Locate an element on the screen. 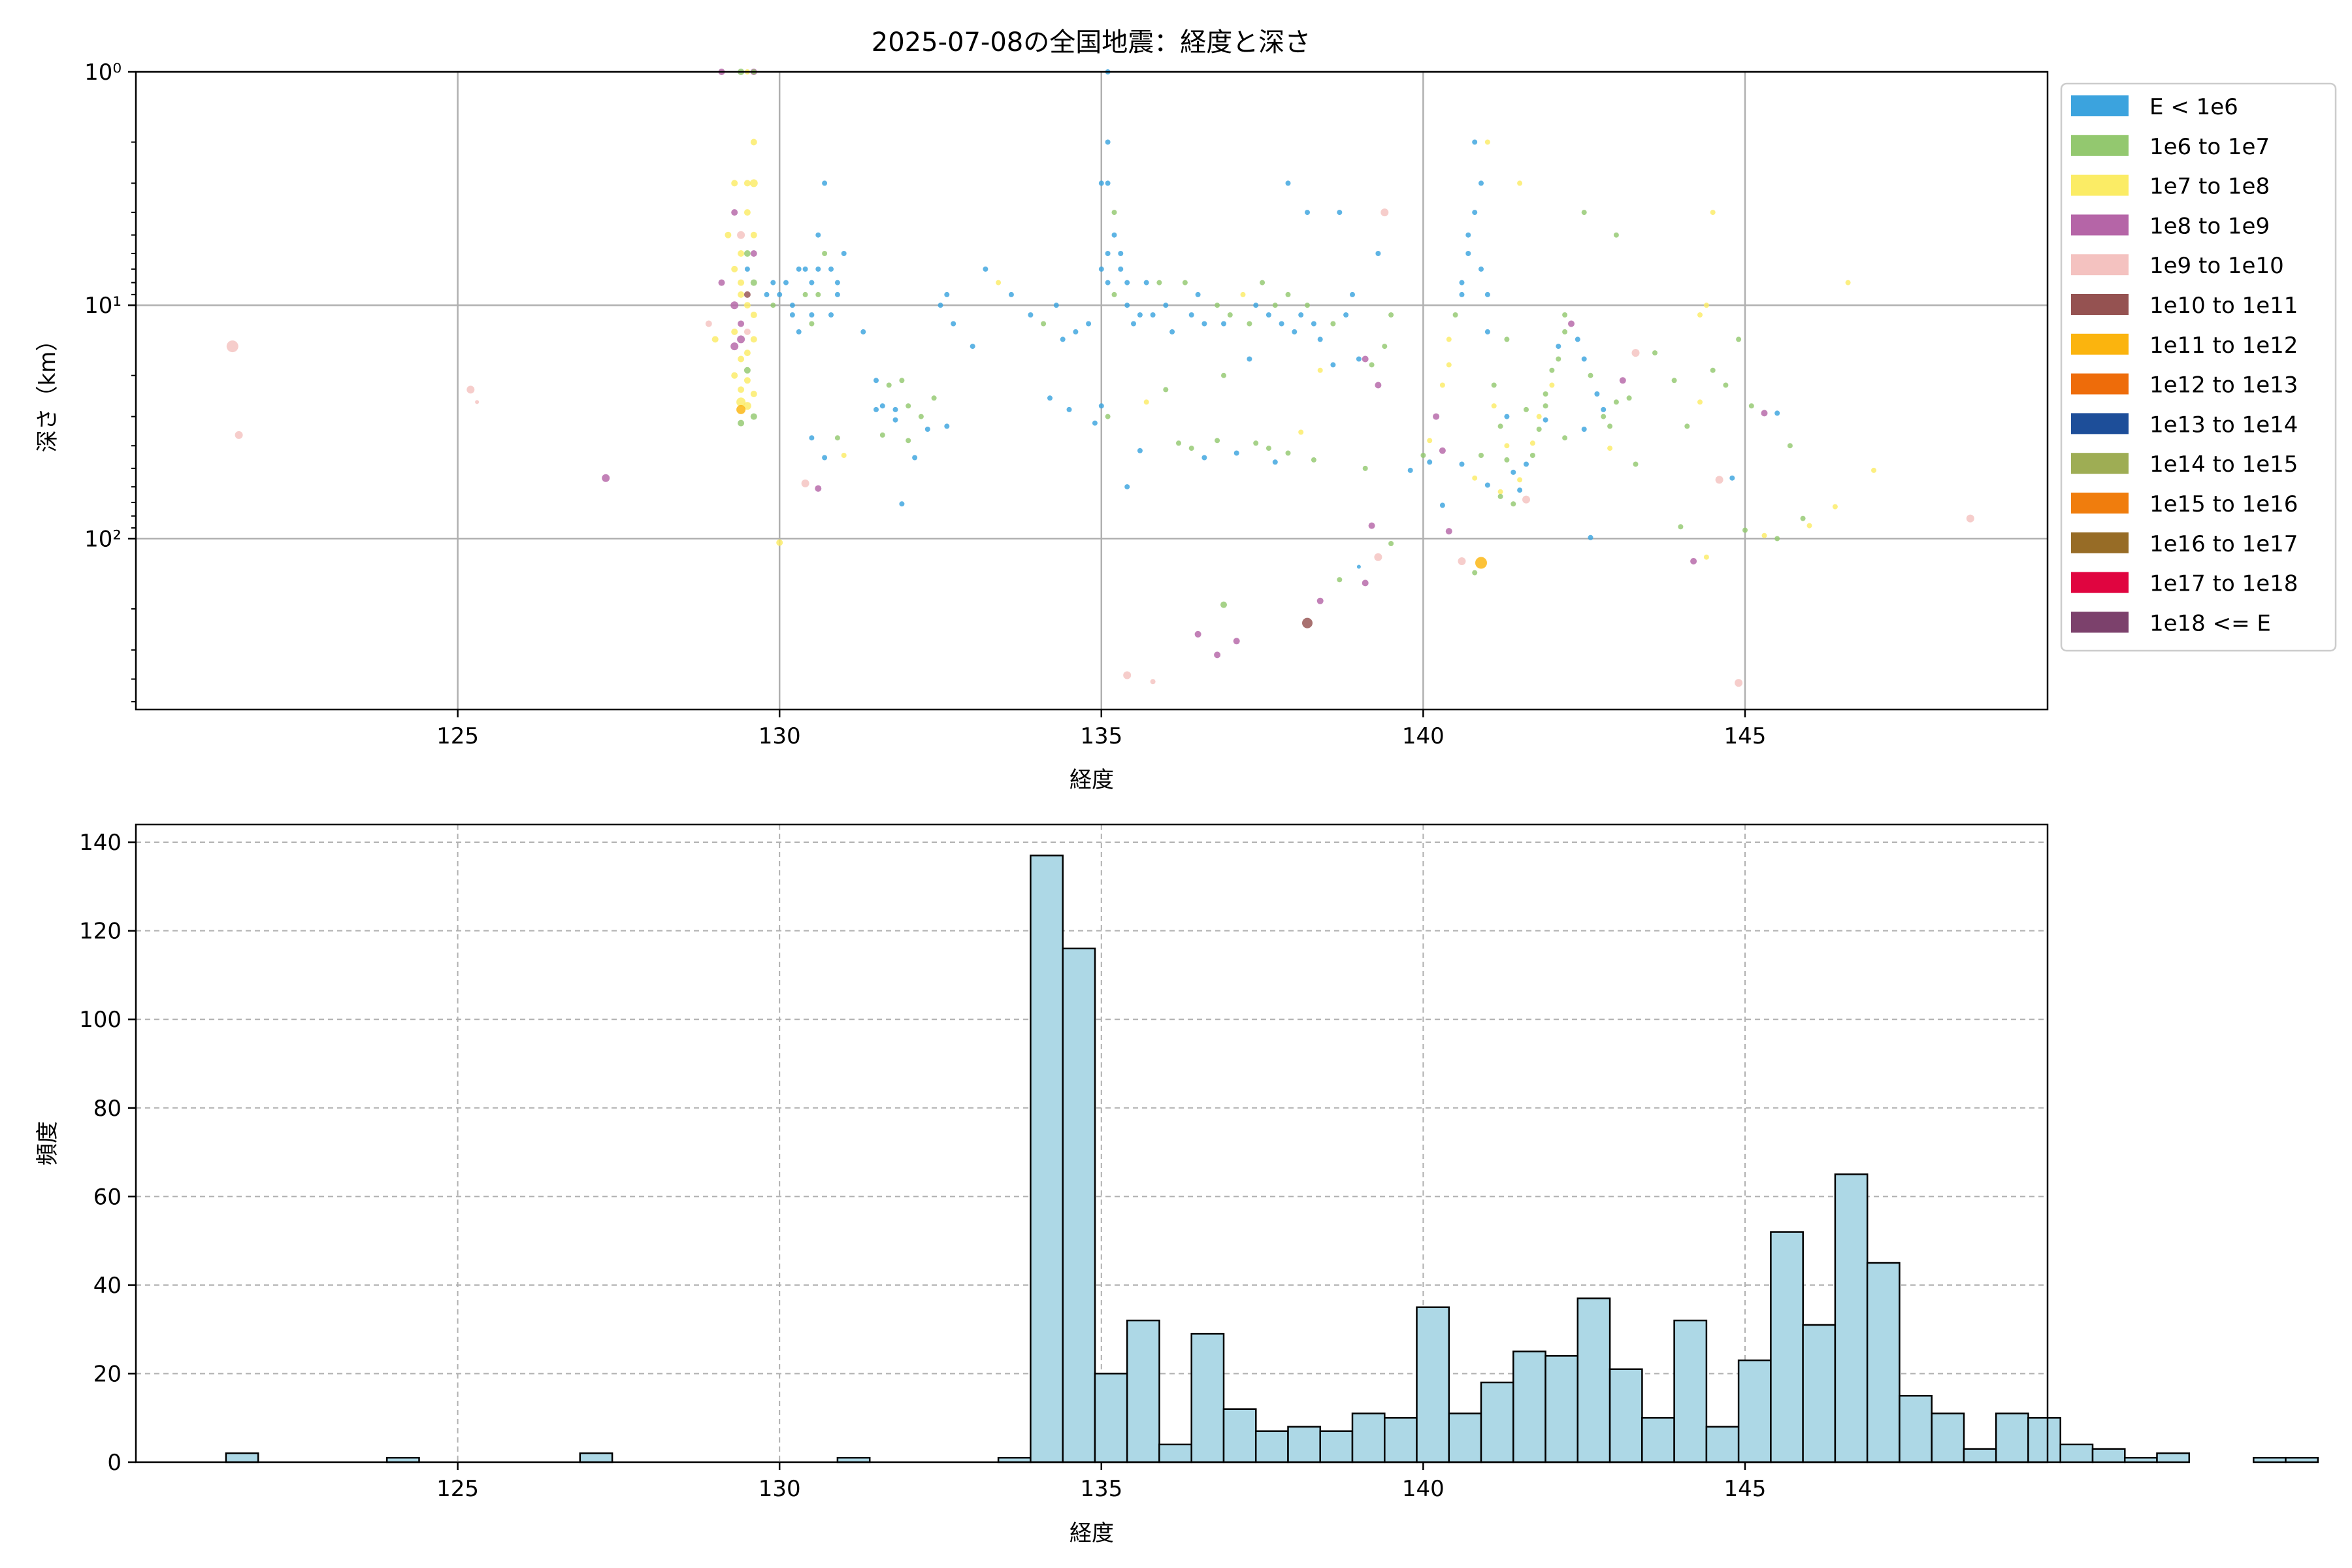 The height and width of the screenshot is (1568, 2352). histogram-x-tick-label: 140 is located at coordinates (1423, 1489).